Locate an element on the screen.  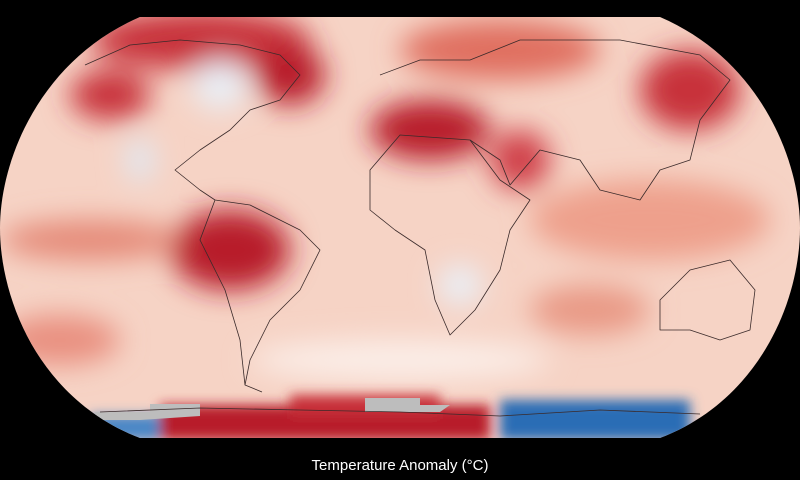
missing-data is located at coordinates (272, 409).